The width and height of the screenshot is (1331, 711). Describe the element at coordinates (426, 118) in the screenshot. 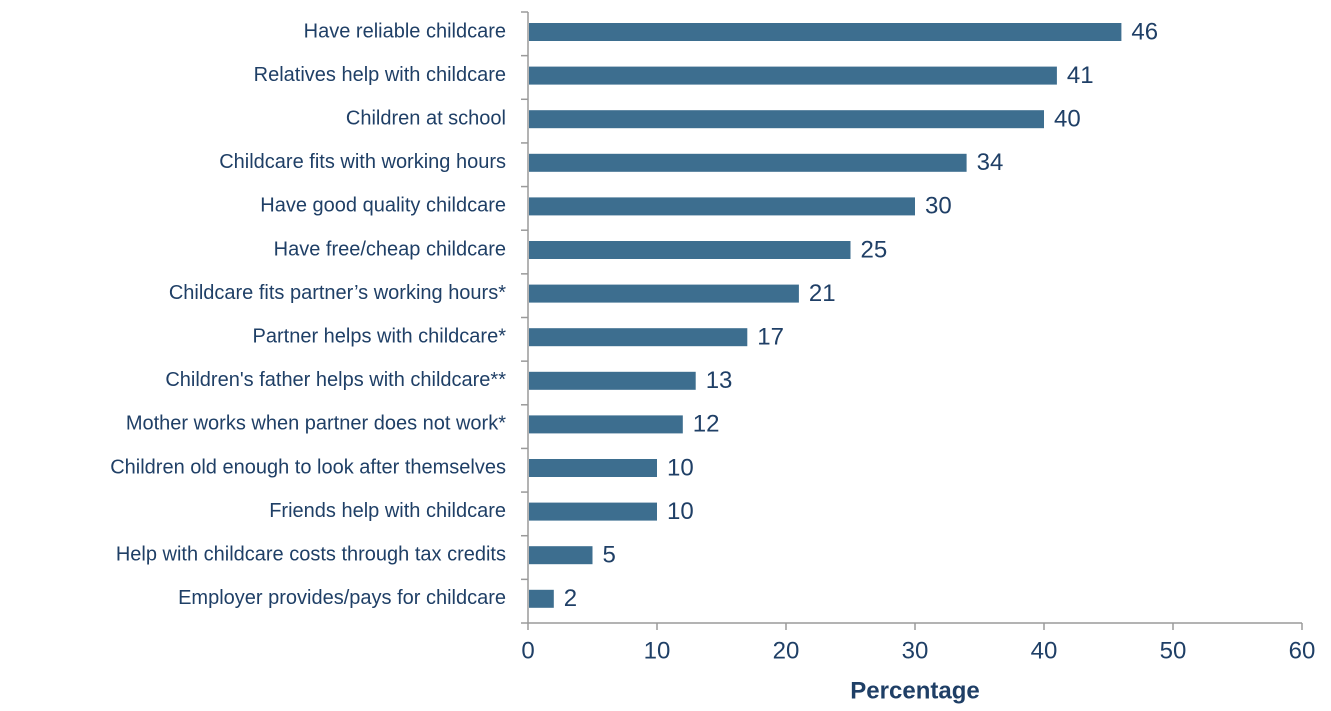

I see `category-label: Children at school` at that location.